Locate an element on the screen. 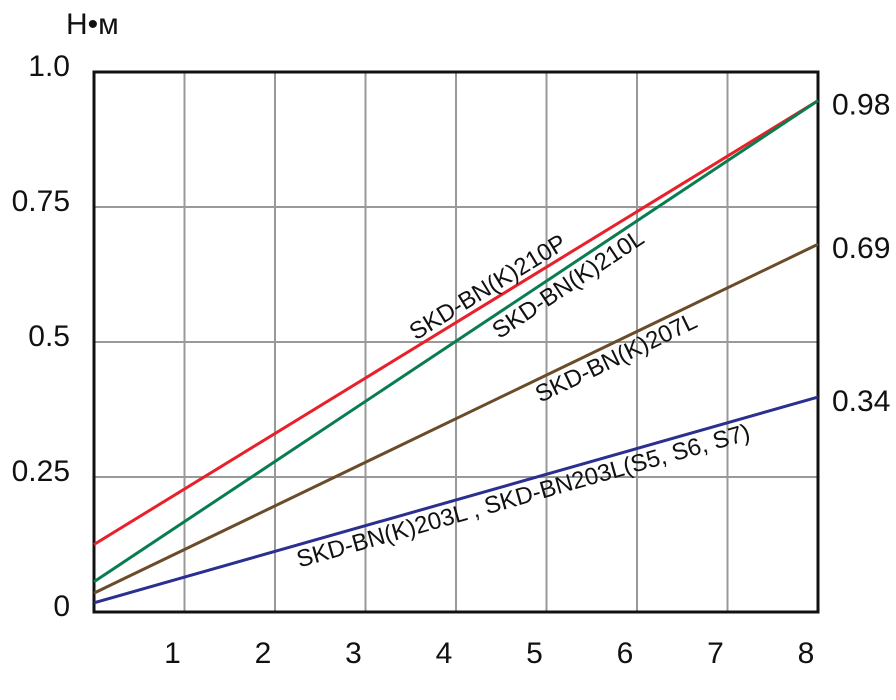 The image size is (896, 700). end-label: 0.69 is located at coordinates (861, 248).